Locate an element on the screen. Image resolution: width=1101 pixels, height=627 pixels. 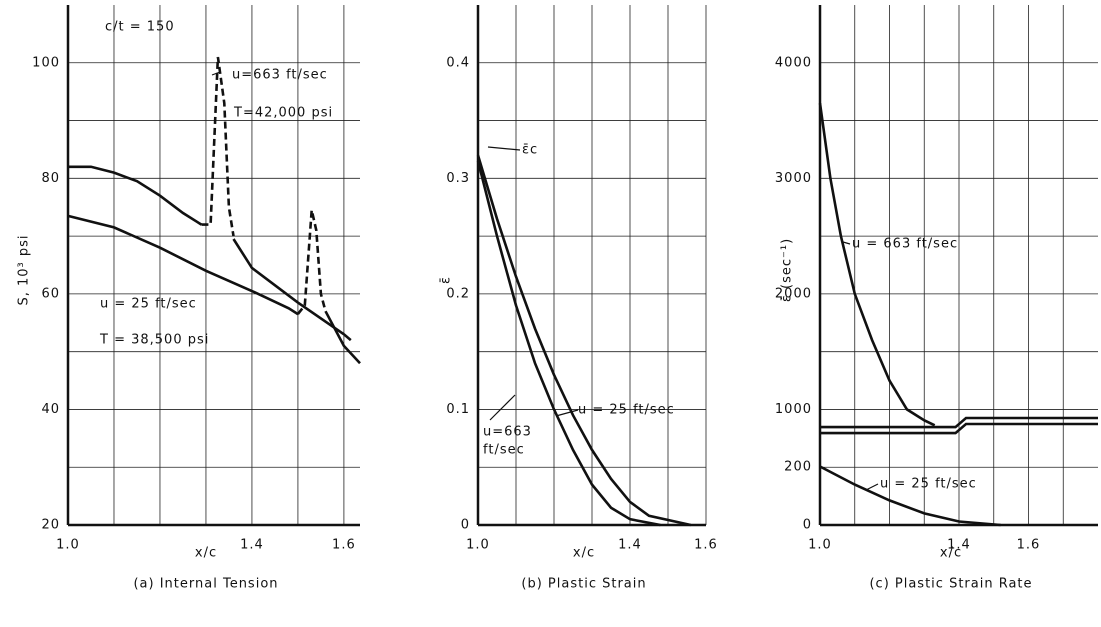
y-tick-label: 40 is located at coordinates (50, 409).